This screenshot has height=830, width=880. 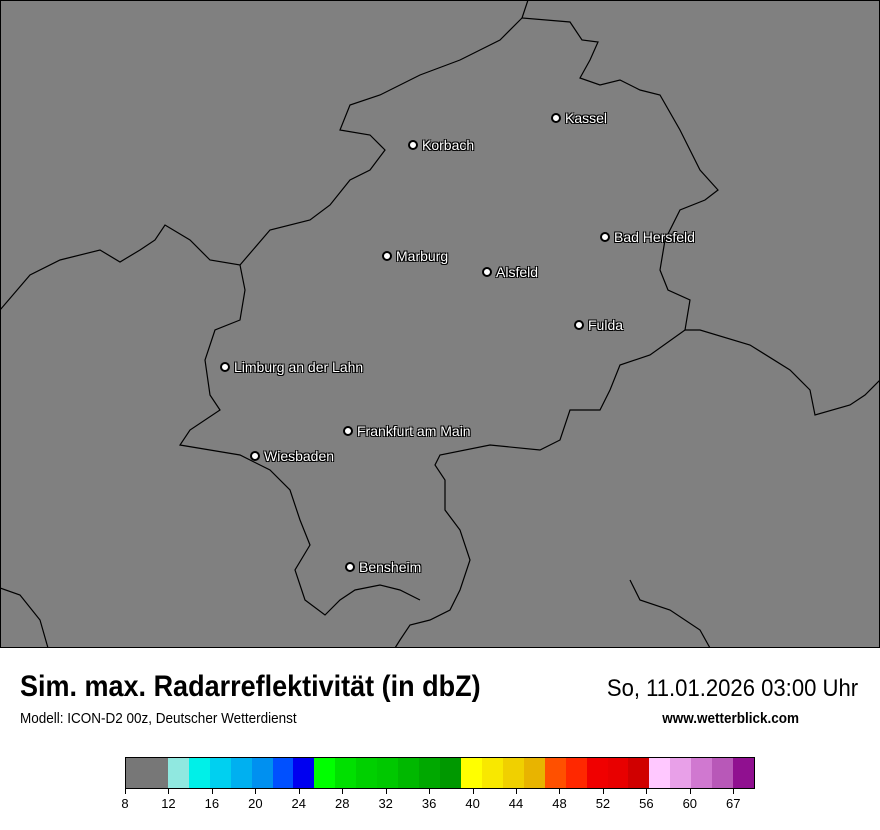 I want to click on tick-label: 44, so click(x=516, y=803).